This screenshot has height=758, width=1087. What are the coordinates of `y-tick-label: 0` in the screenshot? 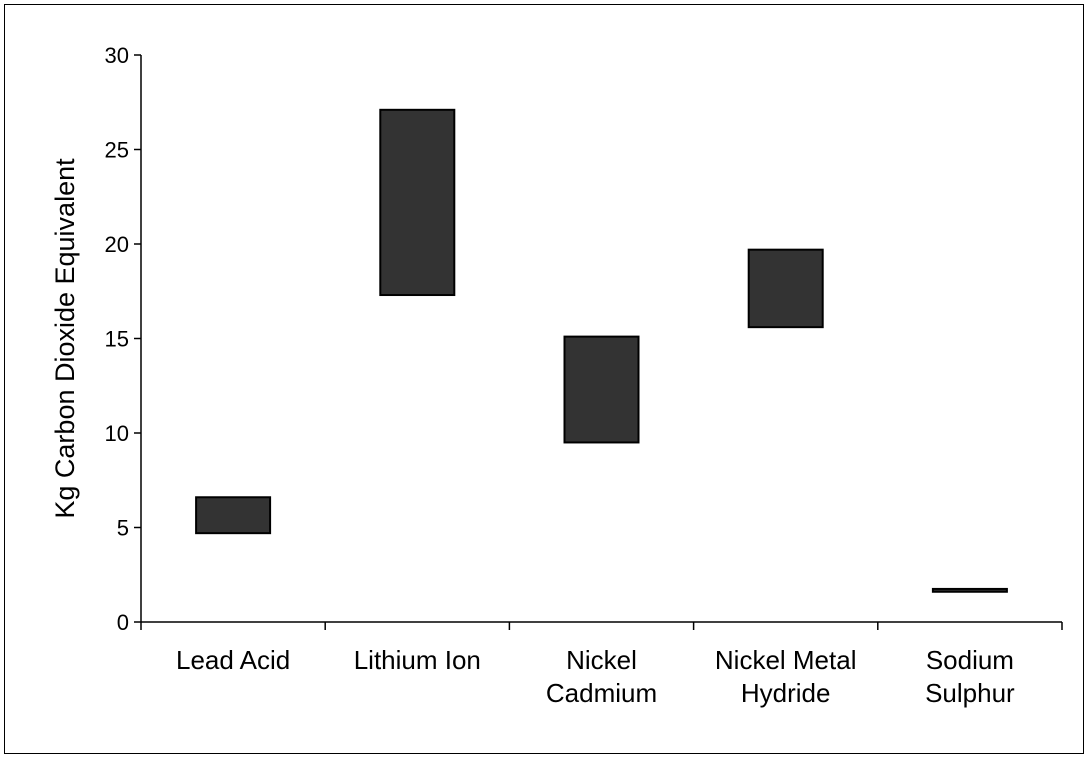 It's located at (123, 622).